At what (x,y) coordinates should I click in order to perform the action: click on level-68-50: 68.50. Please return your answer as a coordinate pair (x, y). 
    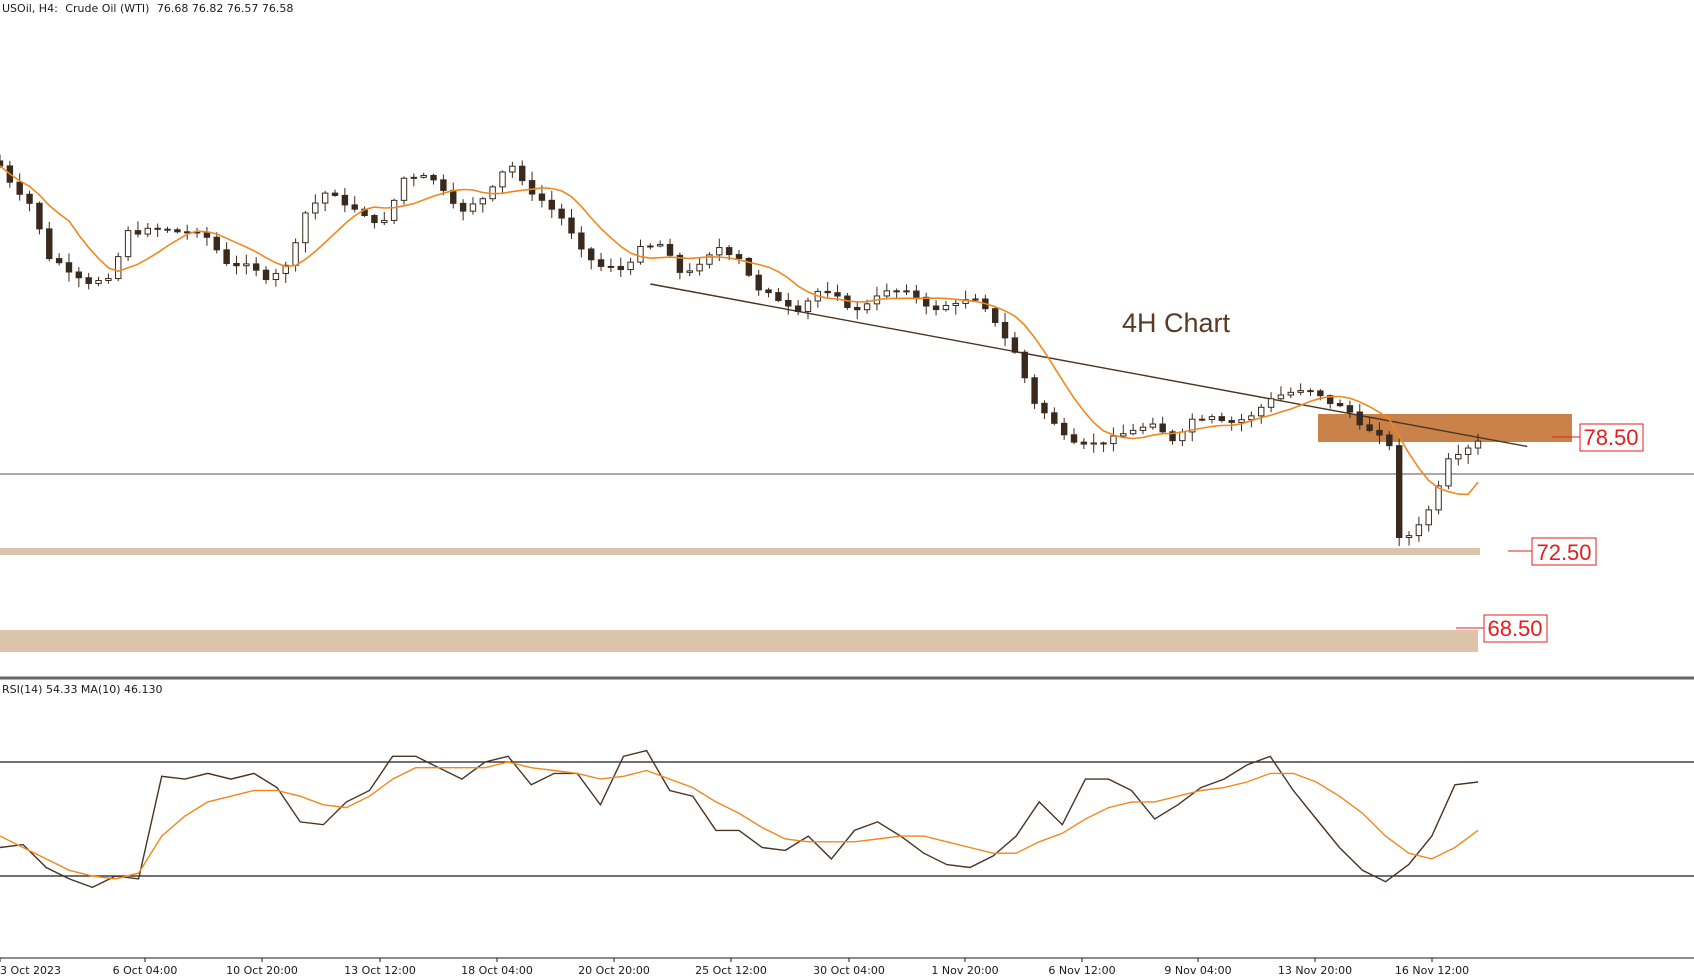
    Looking at the image, I should click on (1502, 628).